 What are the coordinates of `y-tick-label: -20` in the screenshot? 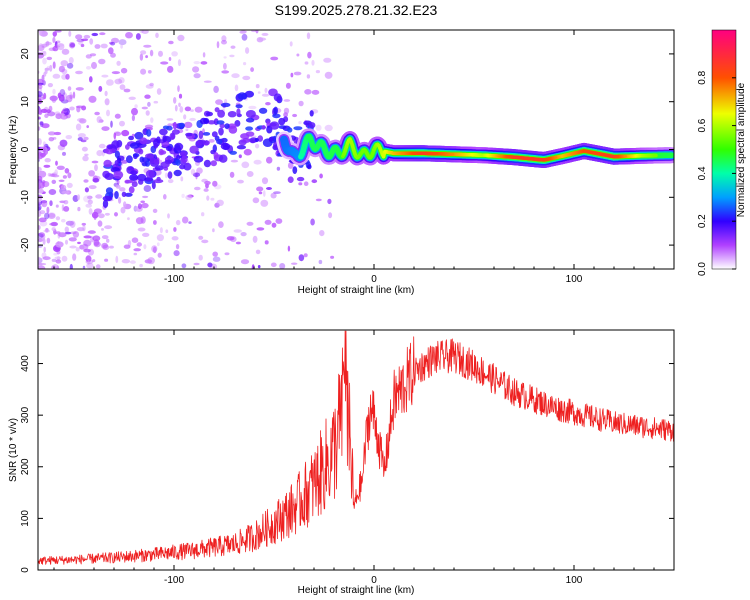 It's located at (25, 244).